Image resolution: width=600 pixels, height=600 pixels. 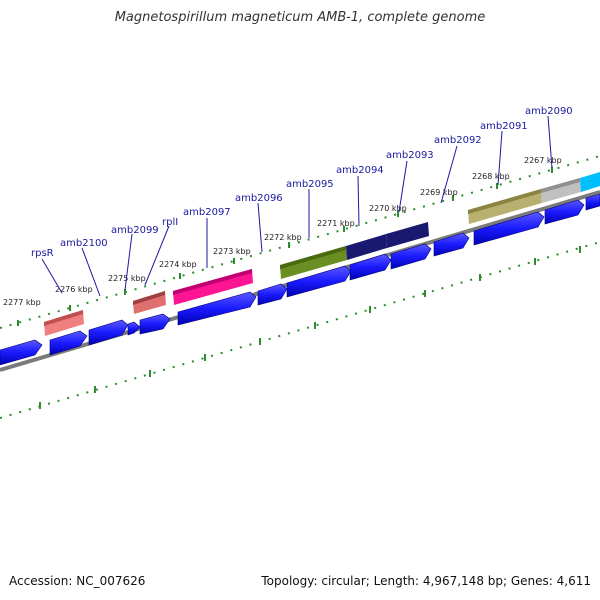 What do you see at coordinates (178, 264) in the screenshot?
I see `tick-label: 2274 kbp` at bounding box center [178, 264].